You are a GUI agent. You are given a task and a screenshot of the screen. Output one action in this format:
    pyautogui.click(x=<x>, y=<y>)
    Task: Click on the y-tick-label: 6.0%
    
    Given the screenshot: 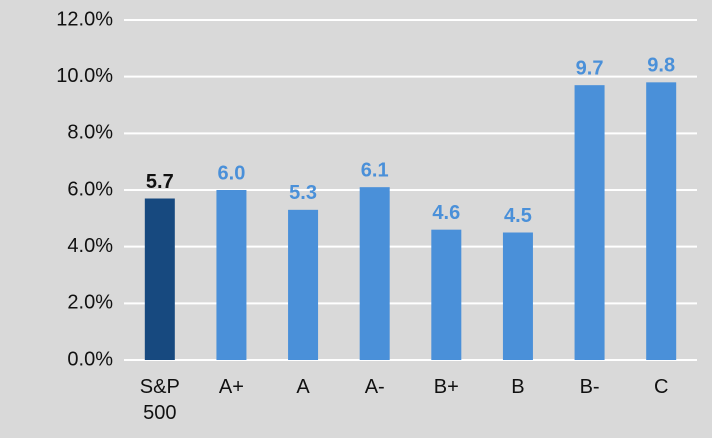 What is the action you would take?
    pyautogui.click(x=90, y=189)
    